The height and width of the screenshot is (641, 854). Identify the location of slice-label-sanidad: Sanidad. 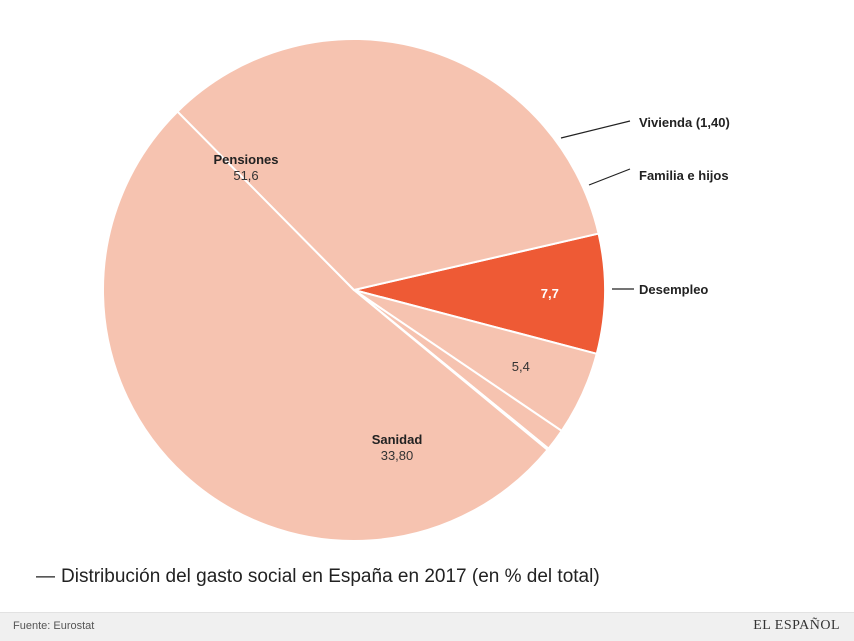
(397, 439).